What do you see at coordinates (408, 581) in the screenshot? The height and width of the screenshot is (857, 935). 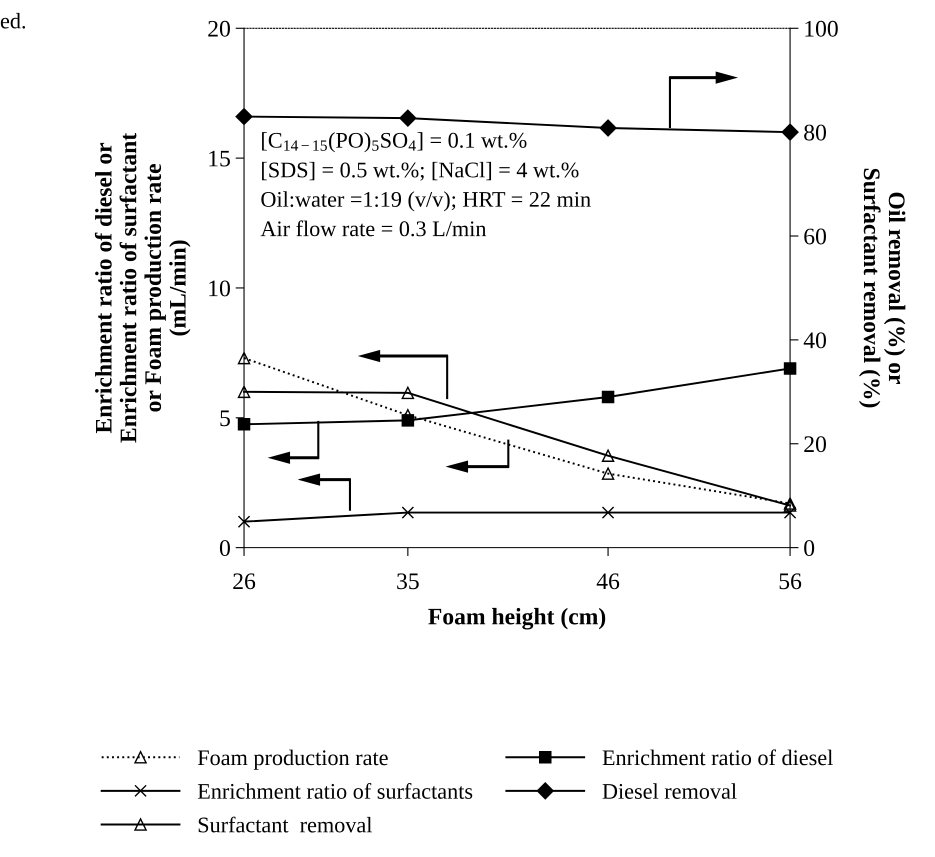 I see `x-tick-label: 35` at bounding box center [408, 581].